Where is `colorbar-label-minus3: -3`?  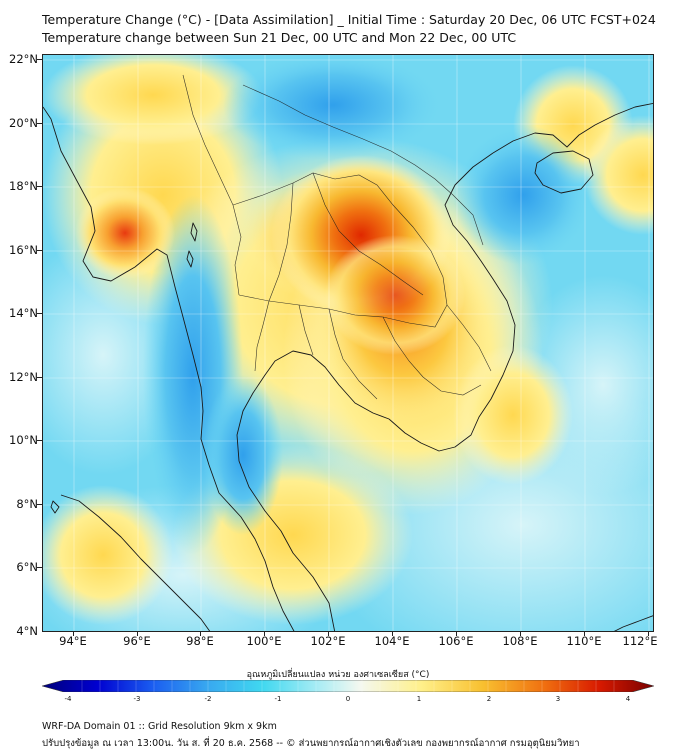 colorbar-label-minus3: -3 is located at coordinates (137, 699).